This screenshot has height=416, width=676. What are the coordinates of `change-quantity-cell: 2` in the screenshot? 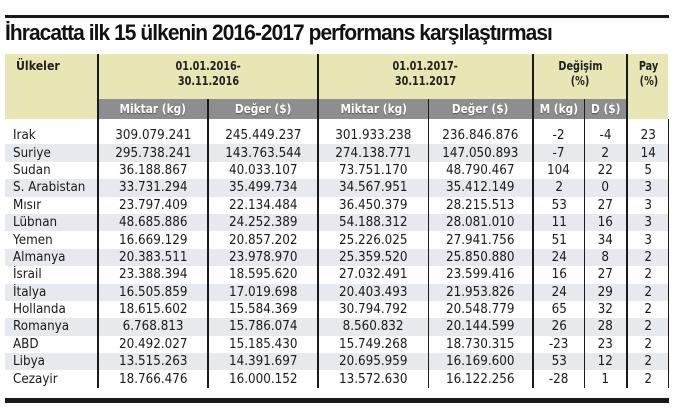 It's located at (558, 188).